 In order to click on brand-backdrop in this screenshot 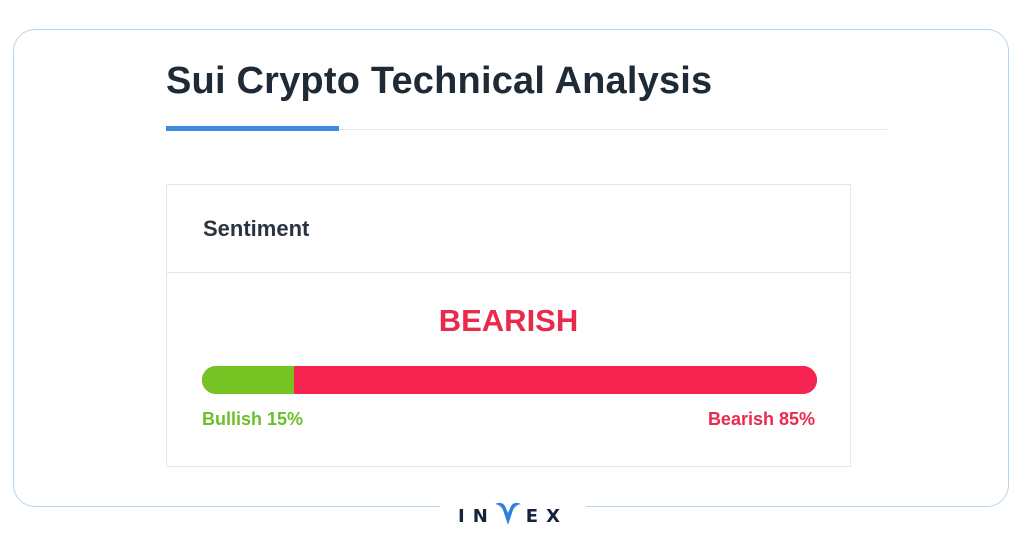, I will do `click(513, 513)`.